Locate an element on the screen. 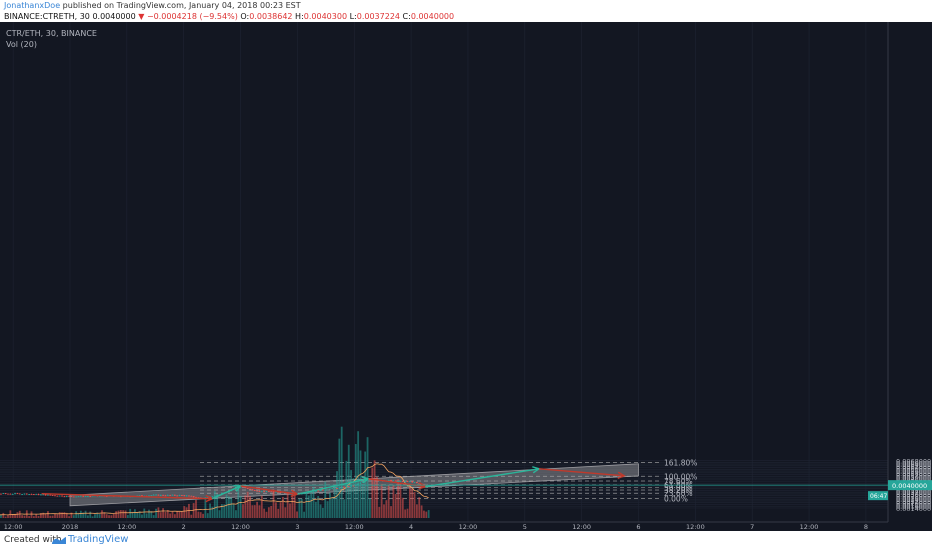  down-arrow is located at coordinates (269, 490).